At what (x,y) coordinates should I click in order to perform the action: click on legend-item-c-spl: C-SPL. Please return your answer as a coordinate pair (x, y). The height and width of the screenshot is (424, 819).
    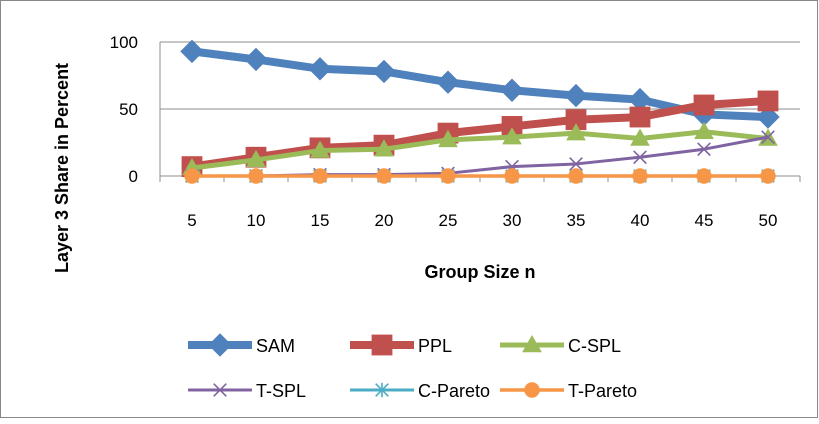
    Looking at the image, I should click on (560, 345).